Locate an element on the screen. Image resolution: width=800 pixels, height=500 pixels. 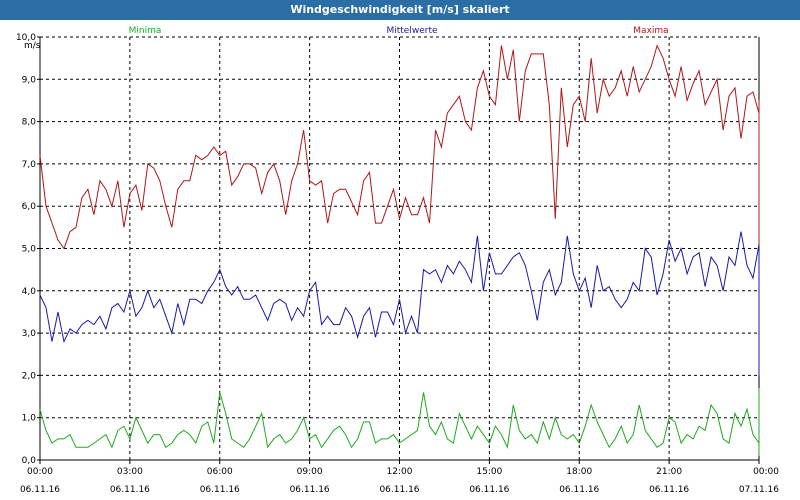
legend: Maxima Mittelwerte Minima is located at coordinates (399, 31).